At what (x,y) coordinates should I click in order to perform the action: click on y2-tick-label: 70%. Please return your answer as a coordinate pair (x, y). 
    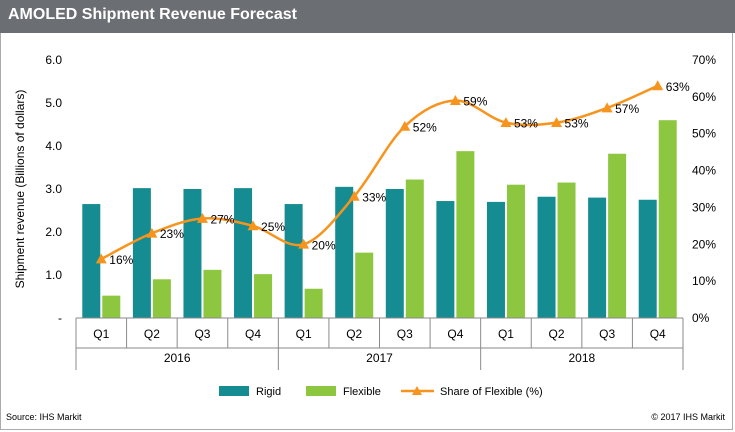
    Looking at the image, I should click on (704, 60).